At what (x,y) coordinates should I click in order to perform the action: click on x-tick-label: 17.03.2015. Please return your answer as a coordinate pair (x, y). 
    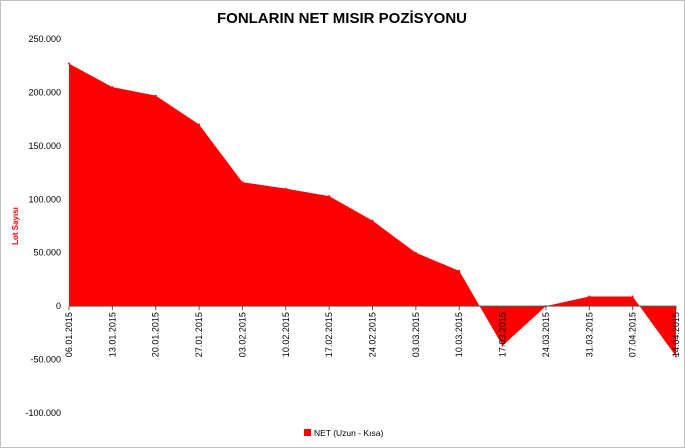
    Looking at the image, I should click on (503, 334).